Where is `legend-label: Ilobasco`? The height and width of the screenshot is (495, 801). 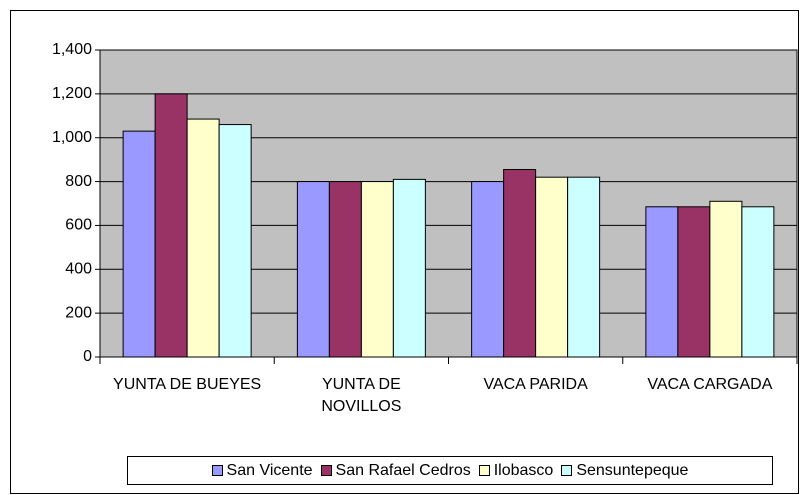
legend-label: Ilobasco is located at coordinates (523, 470).